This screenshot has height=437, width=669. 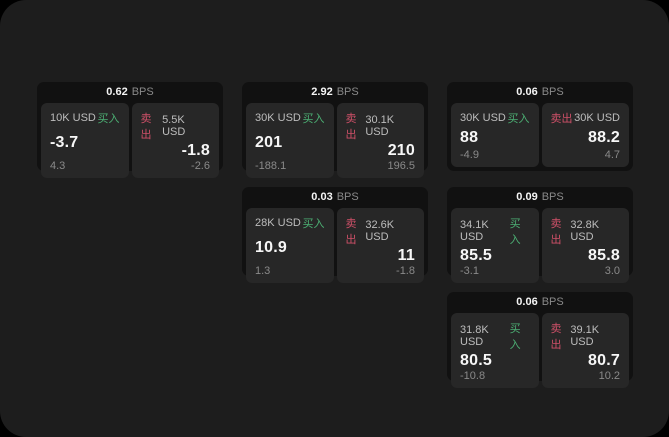 What do you see at coordinates (278, 223) in the screenshot?
I see `buy-amount: 28K USD` at bounding box center [278, 223].